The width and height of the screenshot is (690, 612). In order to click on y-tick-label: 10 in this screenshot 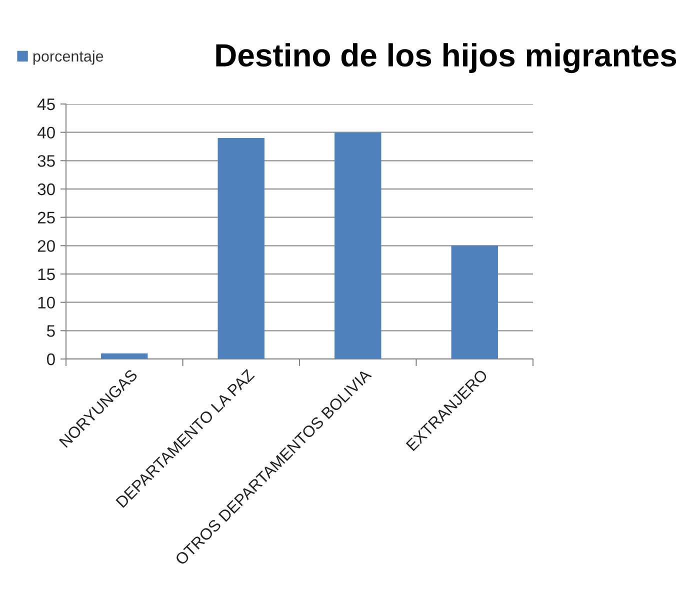, I will do `click(46, 302)`.